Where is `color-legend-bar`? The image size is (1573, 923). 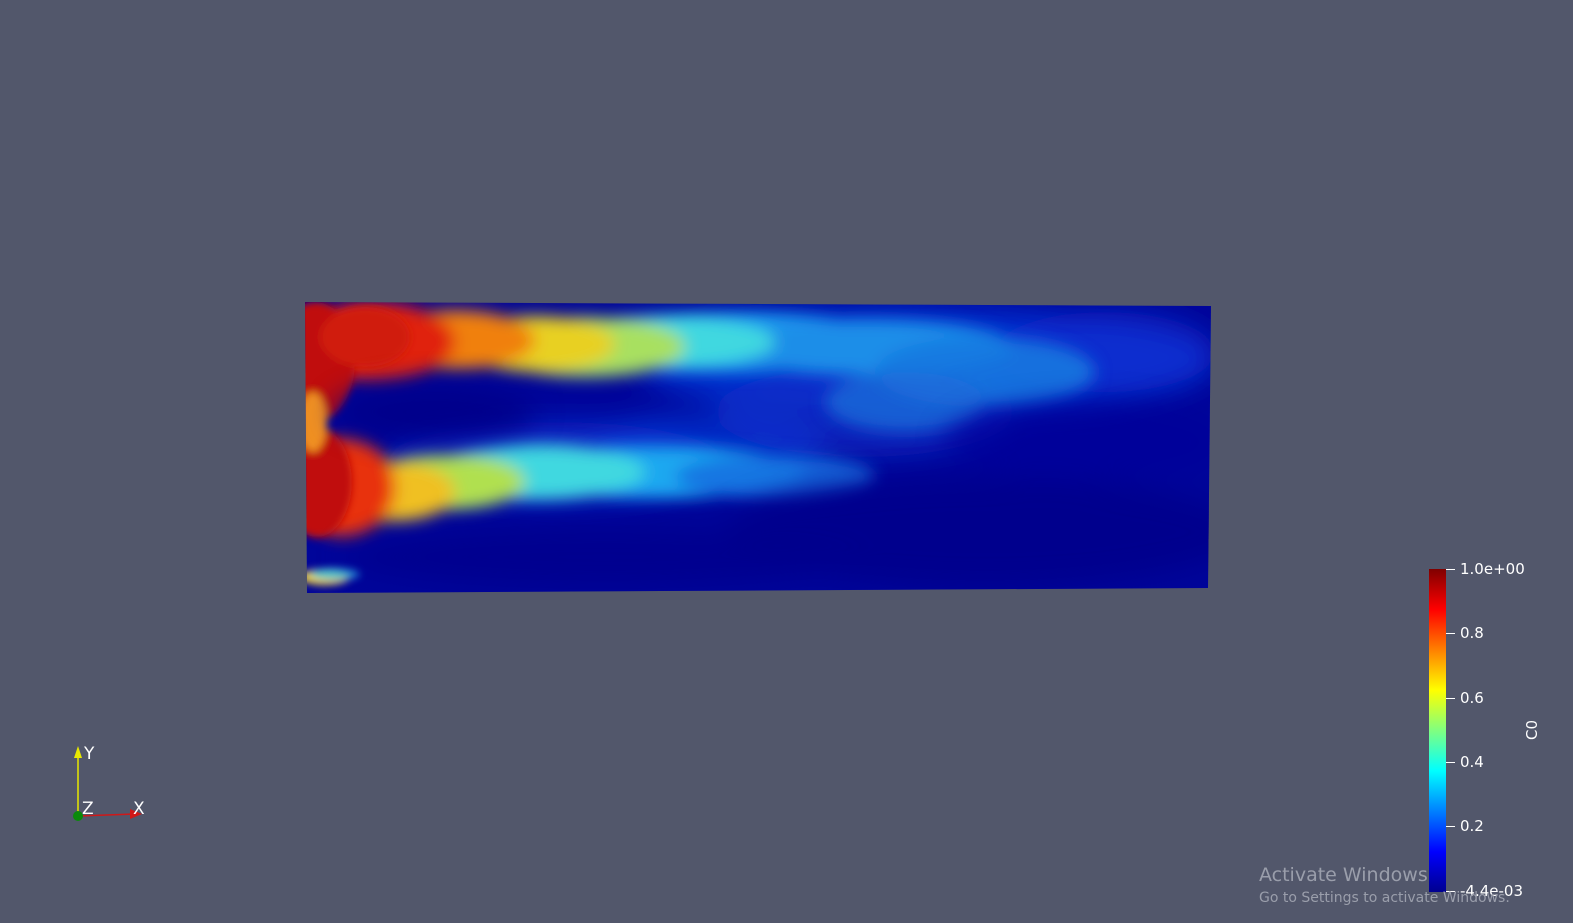
color-legend-bar is located at coordinates (1437, 730).